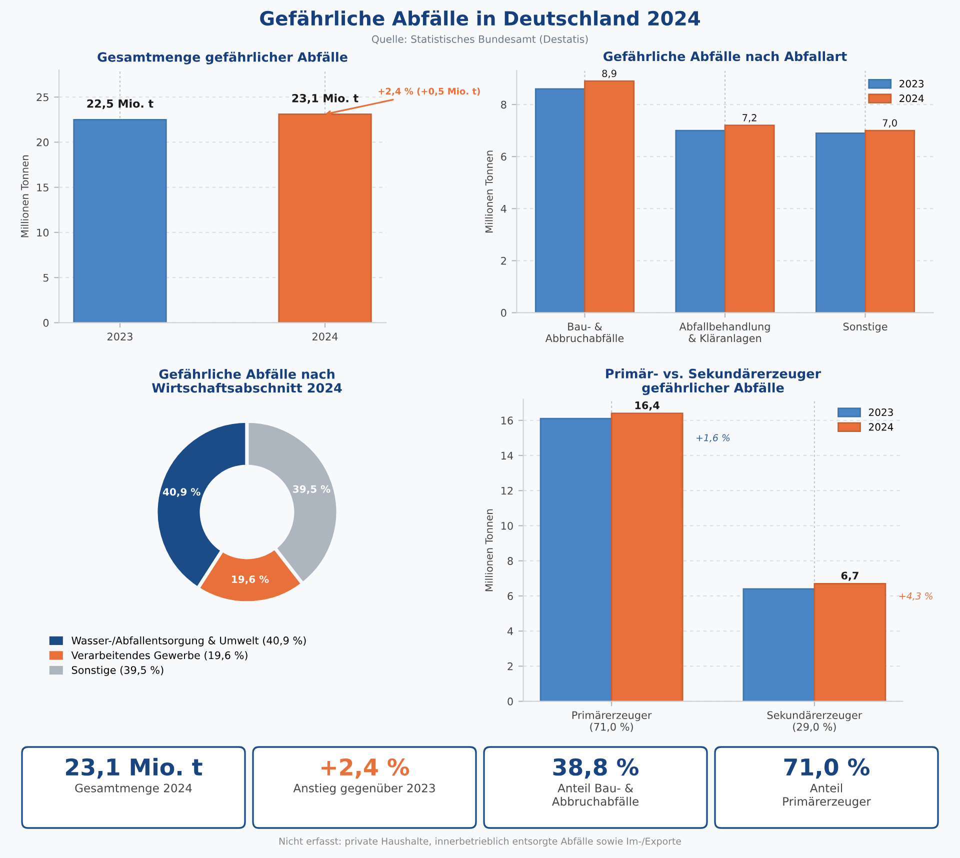 This screenshot has width=960, height=858. I want to click on text: Anstieg gegenüber 2023, so click(364, 789).